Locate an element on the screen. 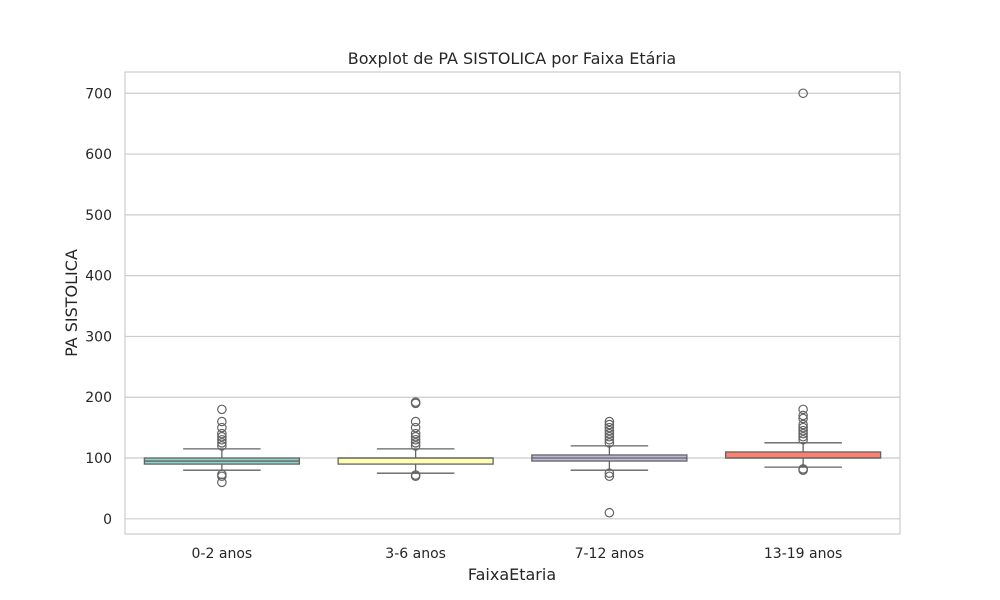  y-tick-label: 0 is located at coordinates (107, 520).